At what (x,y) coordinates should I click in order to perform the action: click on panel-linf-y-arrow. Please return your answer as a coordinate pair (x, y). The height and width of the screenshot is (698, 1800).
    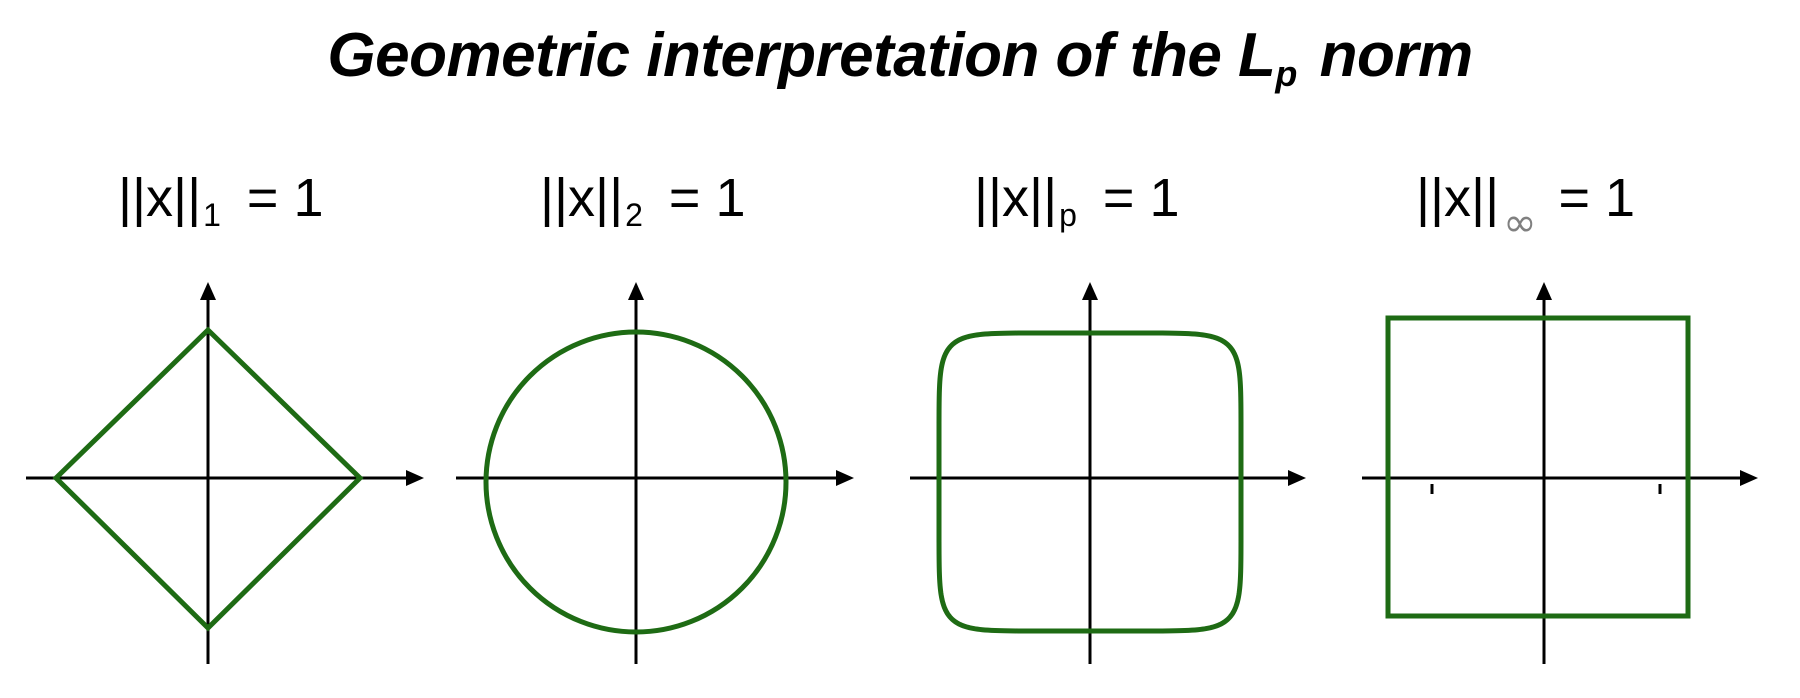
    Looking at the image, I should click on (1544, 291).